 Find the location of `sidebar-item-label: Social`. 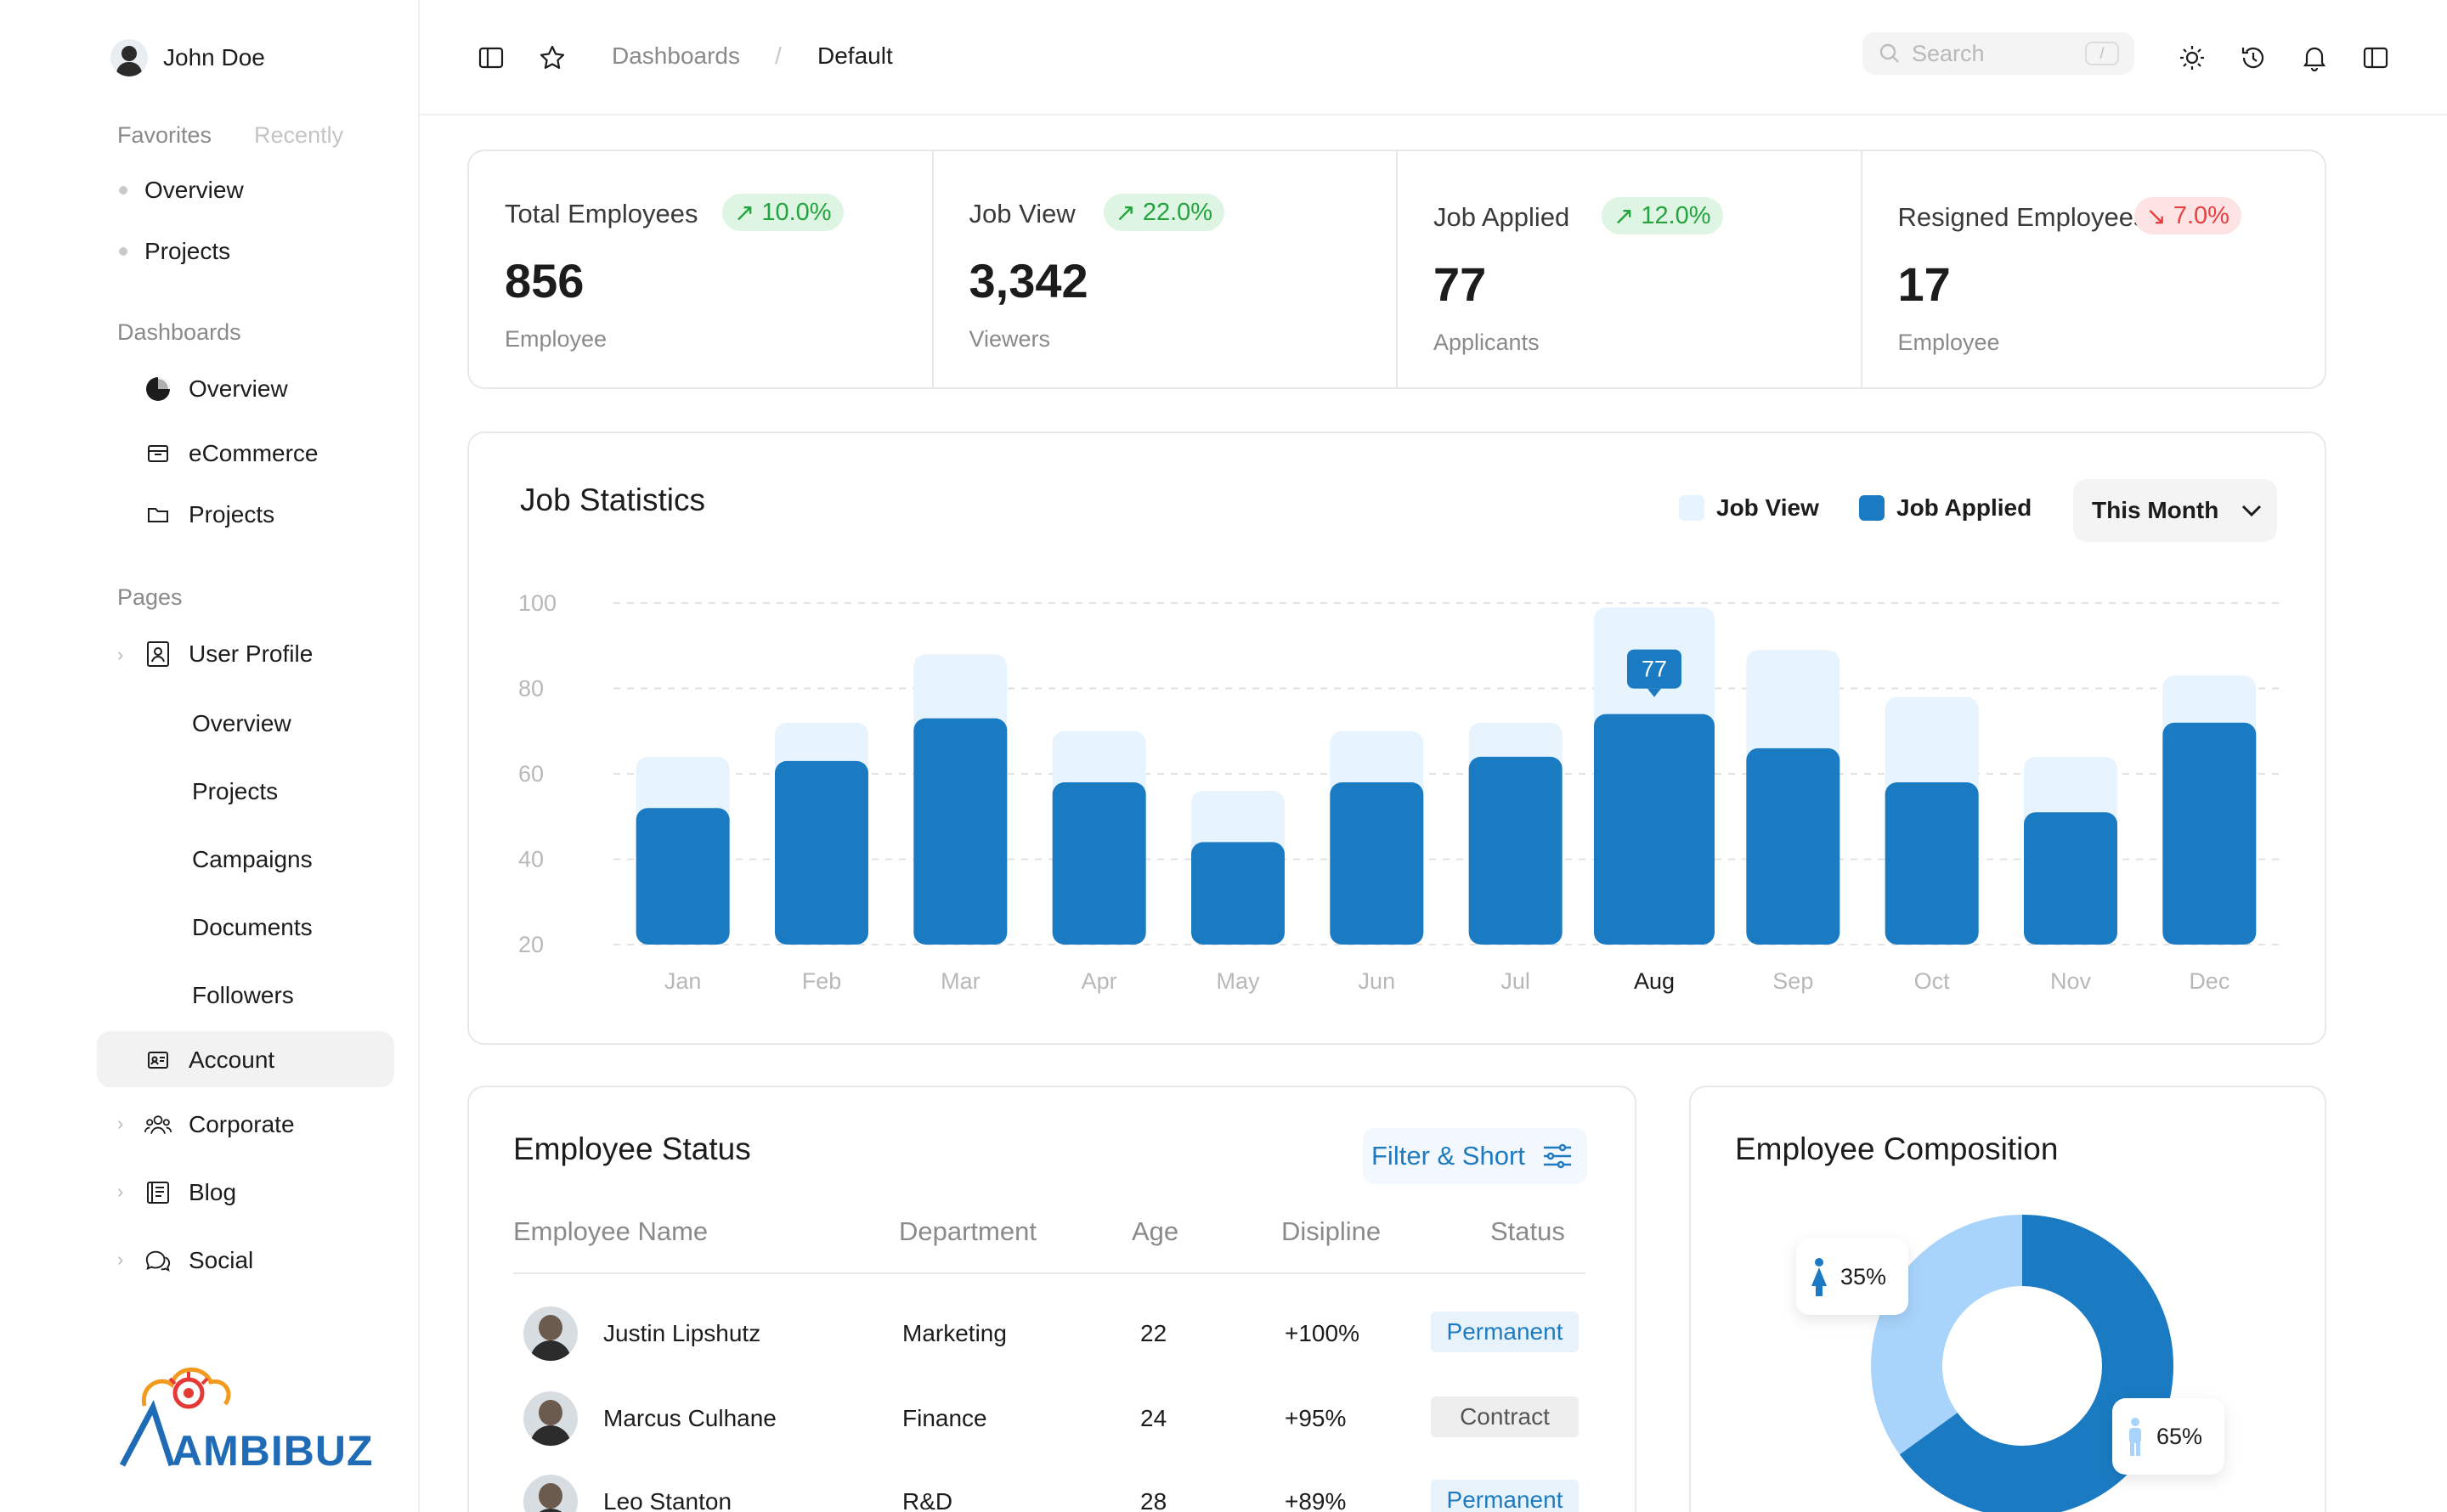

sidebar-item-label: Social is located at coordinates (222, 1260).